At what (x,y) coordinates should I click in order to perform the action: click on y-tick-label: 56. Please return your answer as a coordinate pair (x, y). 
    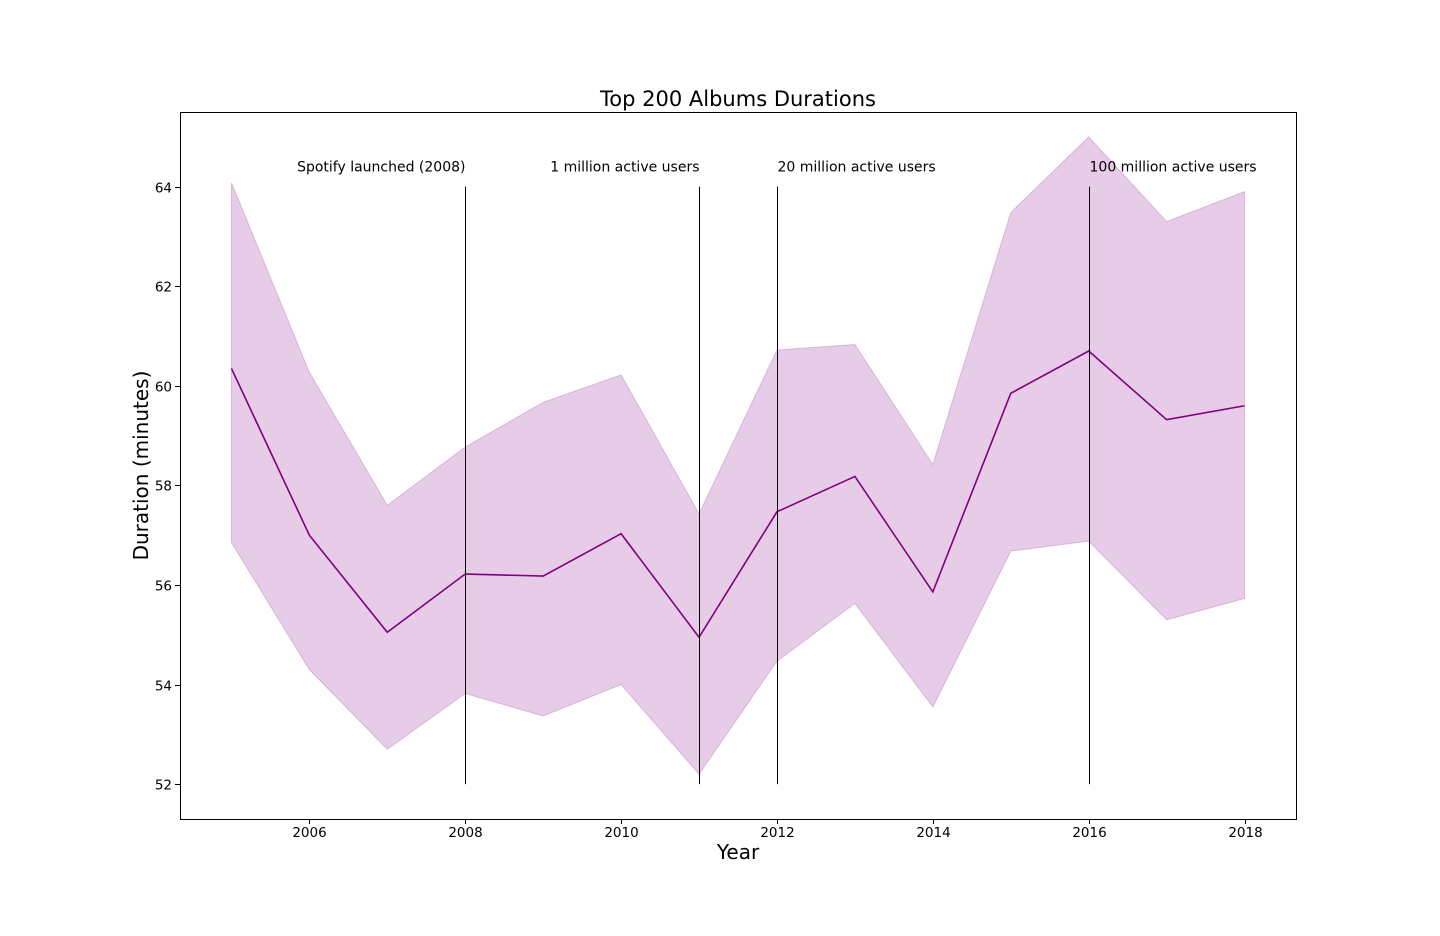
    Looking at the image, I should click on (163, 587).